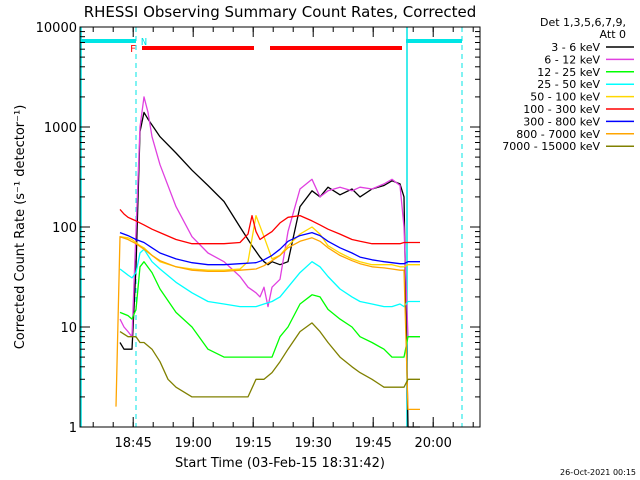 The width and height of the screenshot is (640, 480). I want to click on legend-label: 3 - 6 keV, so click(575, 47).